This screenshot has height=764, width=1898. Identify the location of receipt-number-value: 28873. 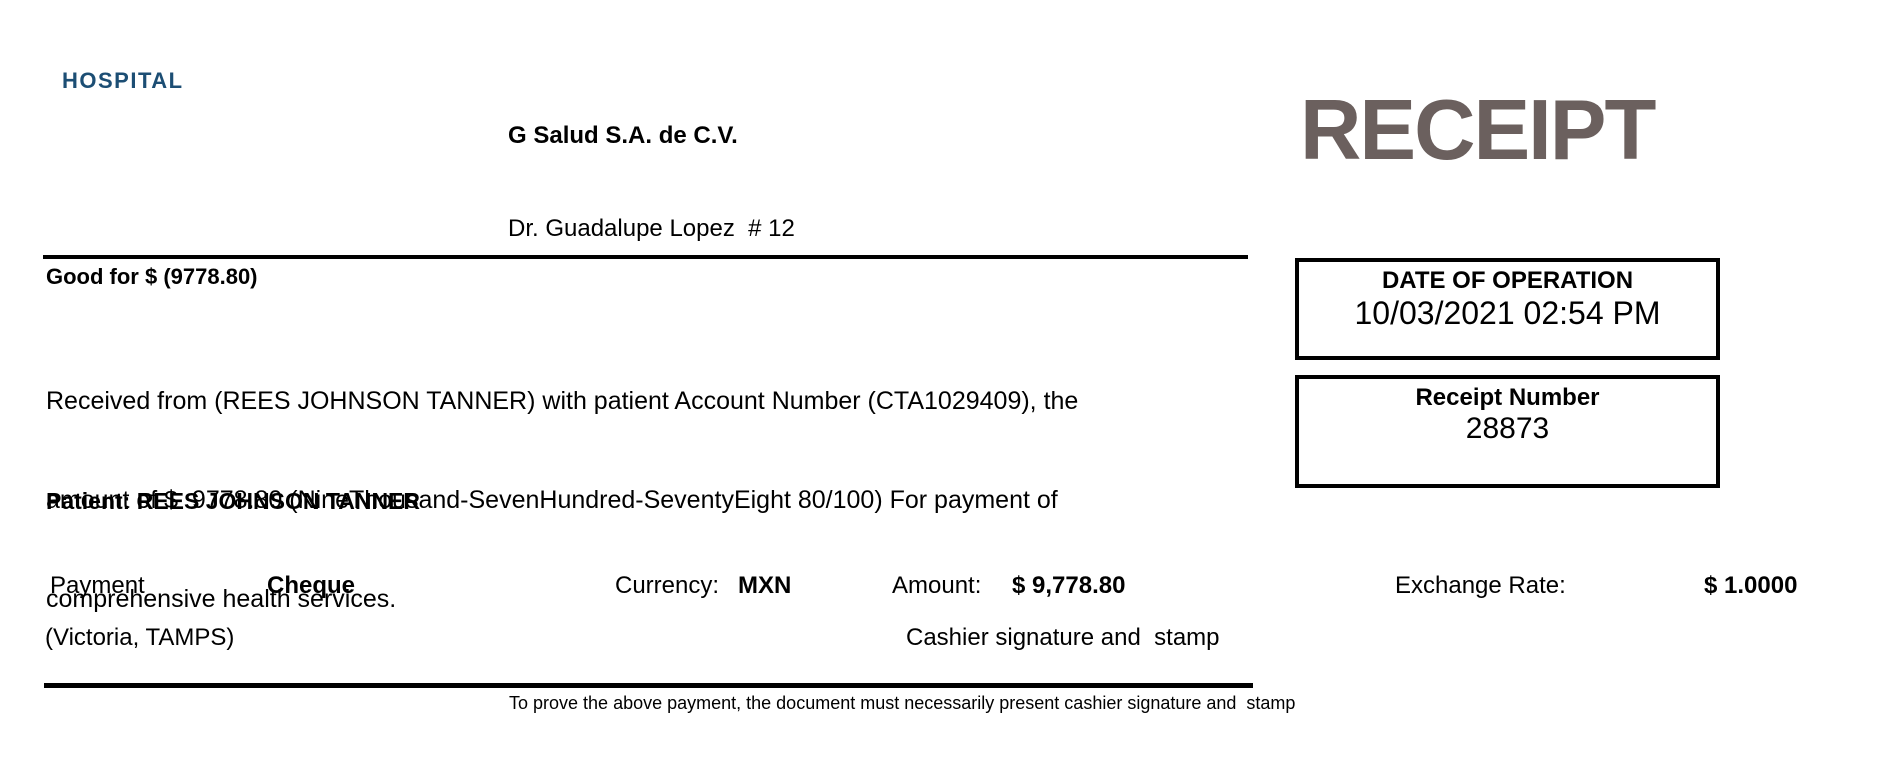
(1507, 428).